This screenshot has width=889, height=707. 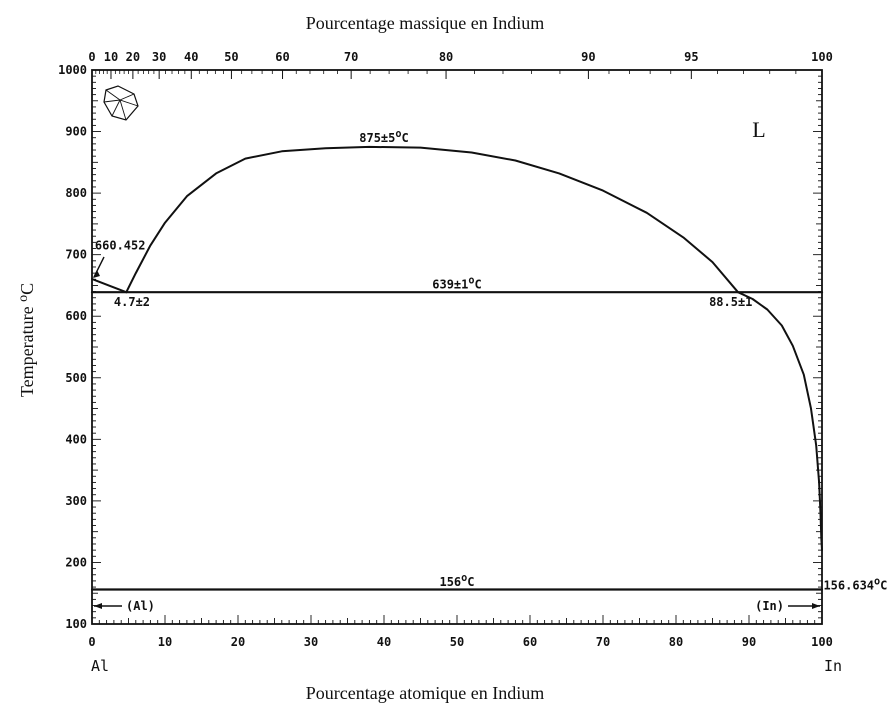 What do you see at coordinates (76, 193) in the screenshot?
I see `y-tick-label: 800` at bounding box center [76, 193].